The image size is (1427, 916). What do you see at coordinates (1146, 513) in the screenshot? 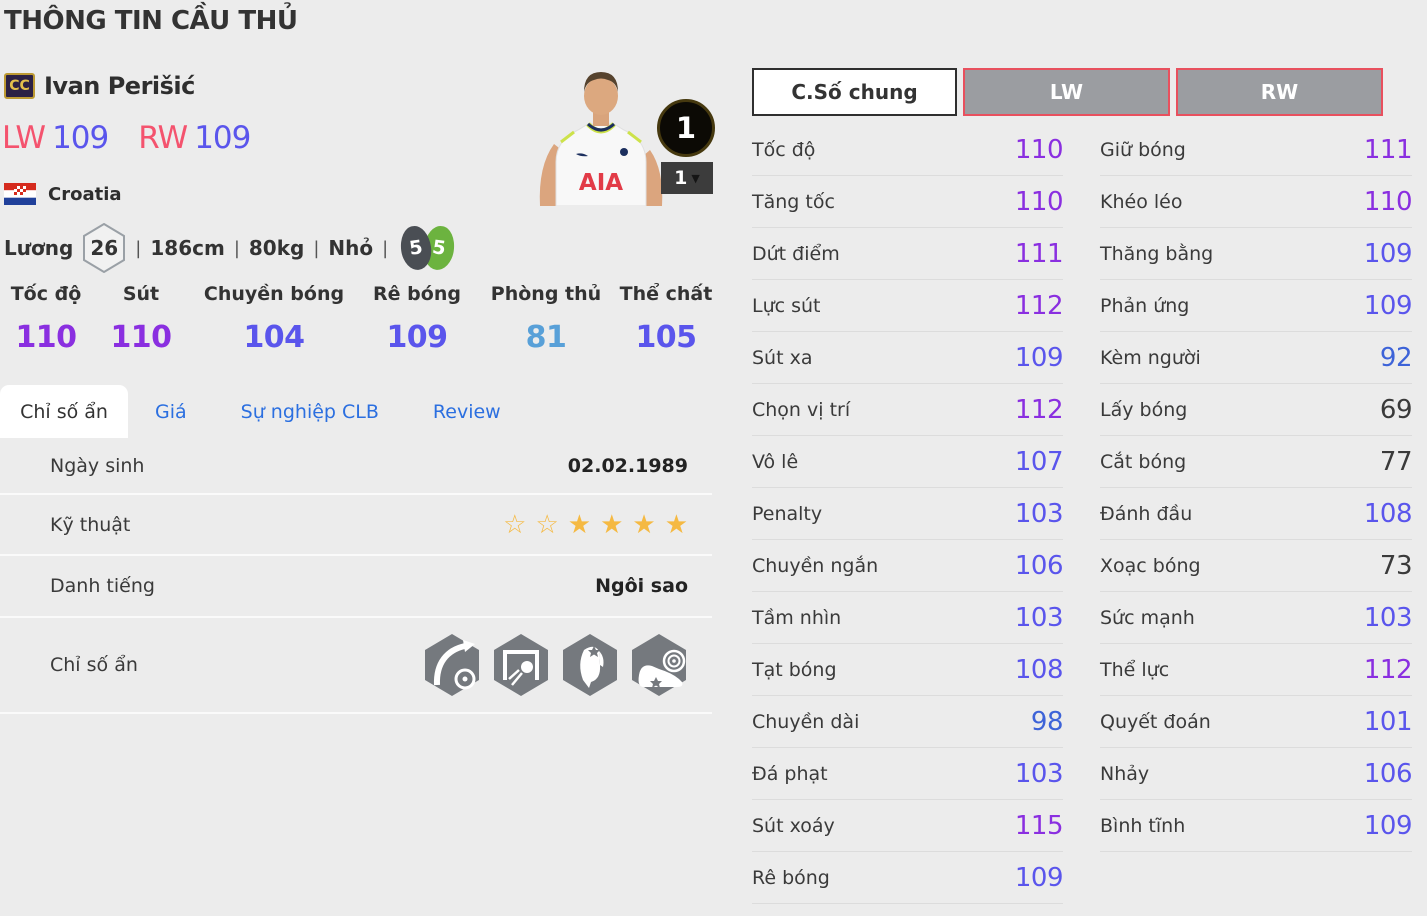
I see `stat-label: Đánh đầu` at bounding box center [1146, 513].